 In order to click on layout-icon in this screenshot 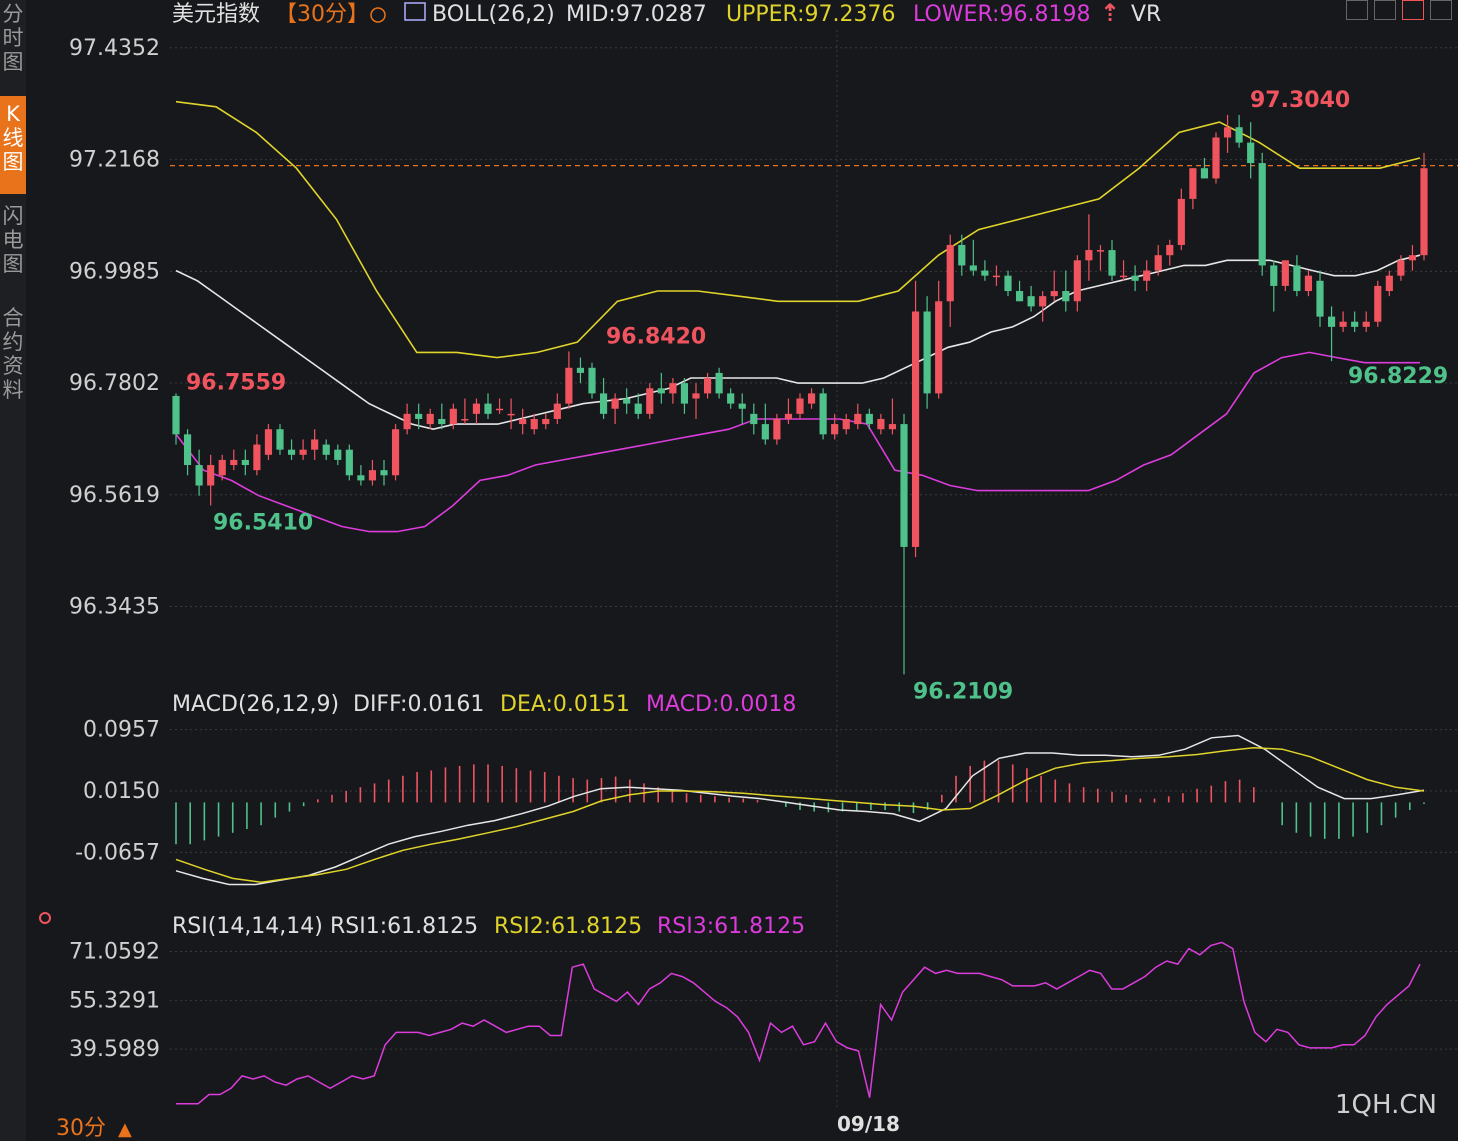, I will do `click(1385, 10)`.